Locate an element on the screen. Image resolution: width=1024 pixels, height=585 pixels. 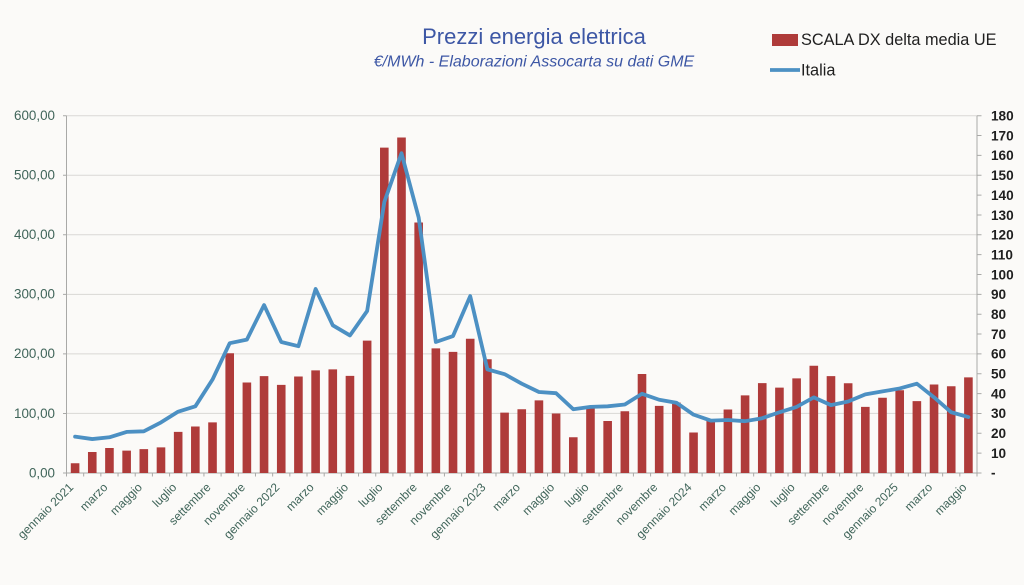
svg-text: 40 is located at coordinates (998, 393).